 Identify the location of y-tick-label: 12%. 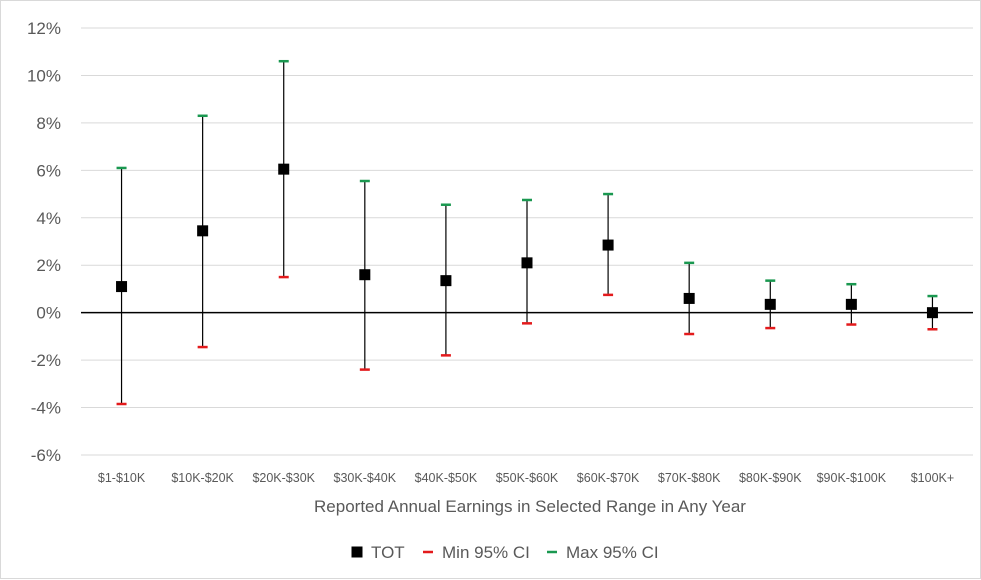
(44, 28).